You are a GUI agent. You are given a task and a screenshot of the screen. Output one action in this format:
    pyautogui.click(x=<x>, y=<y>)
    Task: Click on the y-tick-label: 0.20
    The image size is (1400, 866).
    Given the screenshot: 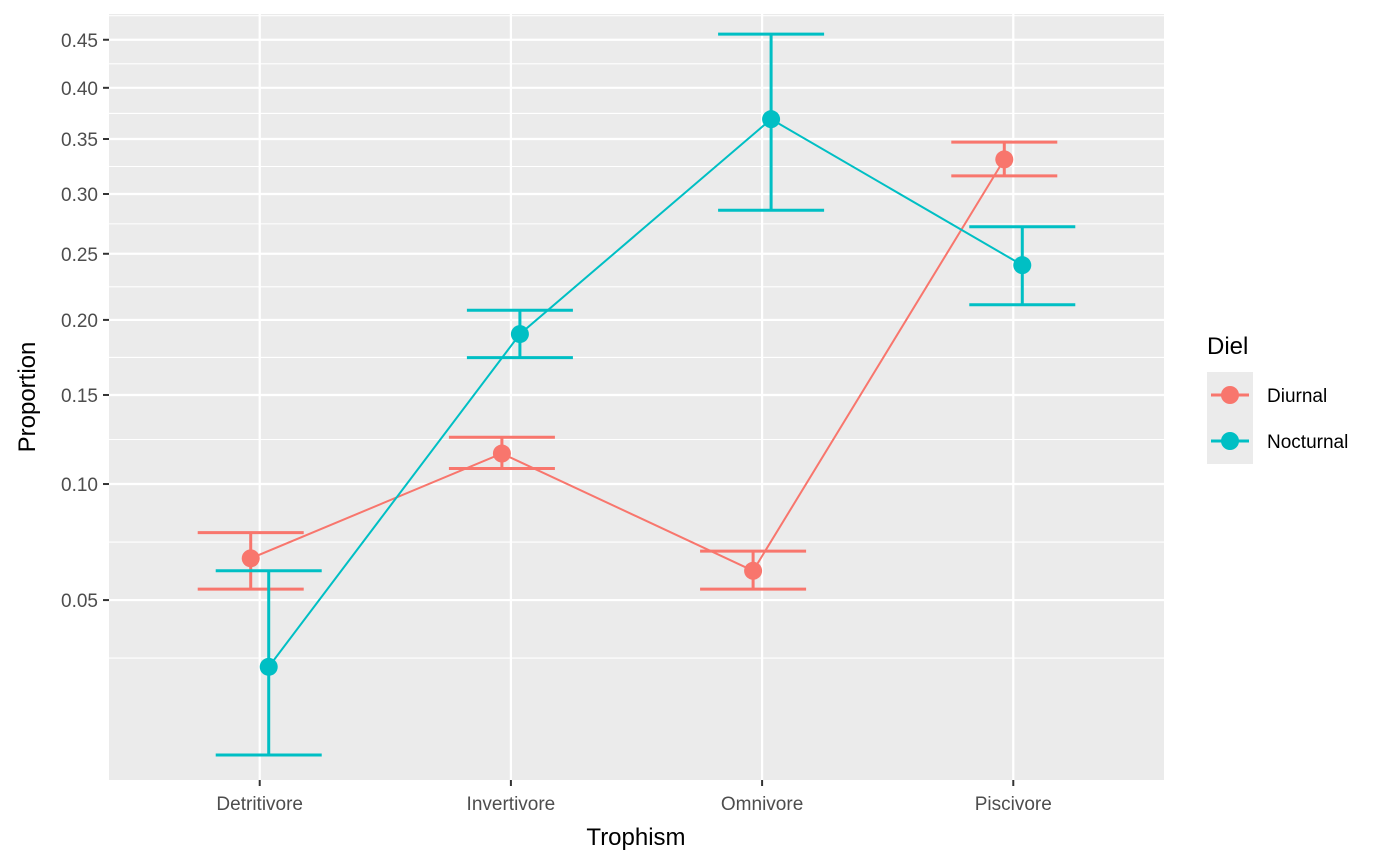 What is the action you would take?
    pyautogui.click(x=79, y=321)
    